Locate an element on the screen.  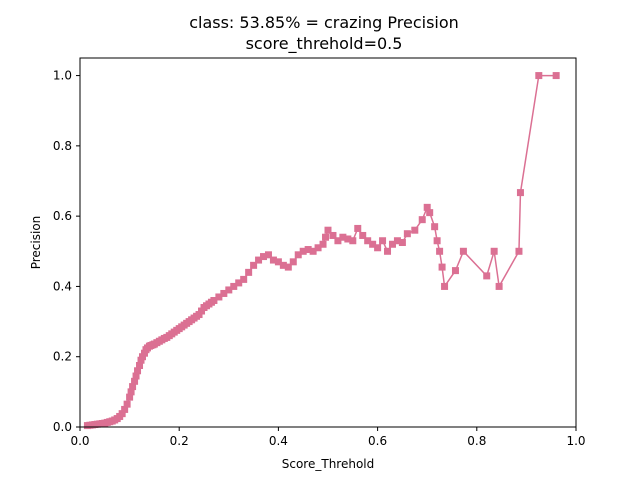
x-tick-label: 0.8 is located at coordinates (476, 441).